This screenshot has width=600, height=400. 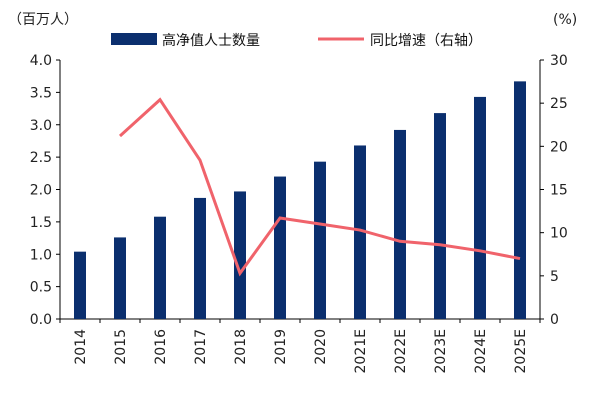 I want to click on left-tick-label: 3.5, so click(x=41, y=93).